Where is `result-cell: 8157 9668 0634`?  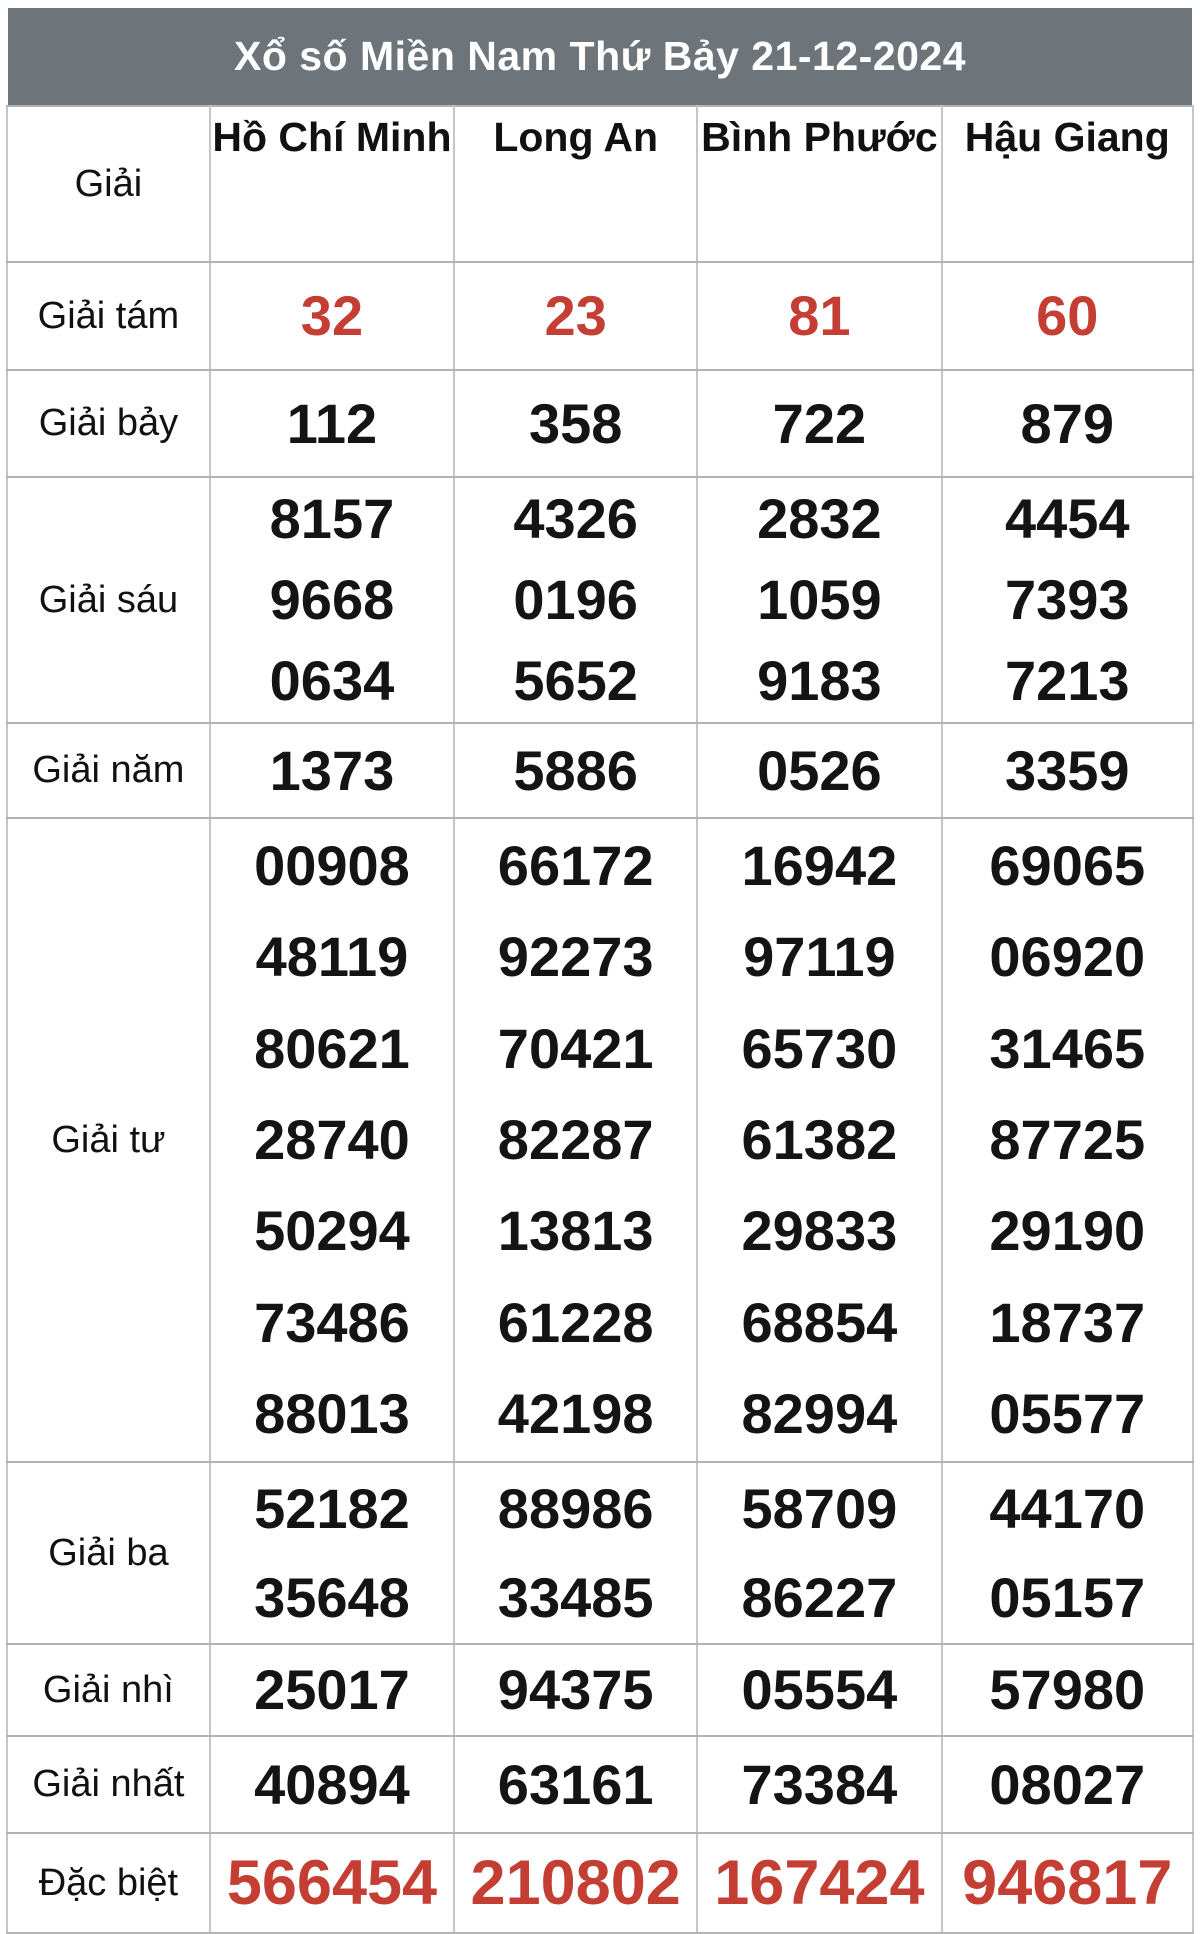
result-cell: 8157 9668 0634 is located at coordinates (332, 600).